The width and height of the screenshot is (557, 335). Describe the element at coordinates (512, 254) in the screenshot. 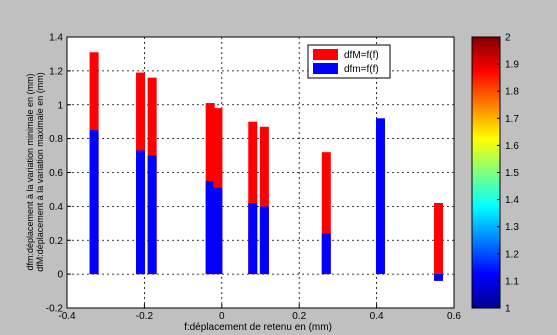

I see `colorbar-tick-label: 1.2` at that location.